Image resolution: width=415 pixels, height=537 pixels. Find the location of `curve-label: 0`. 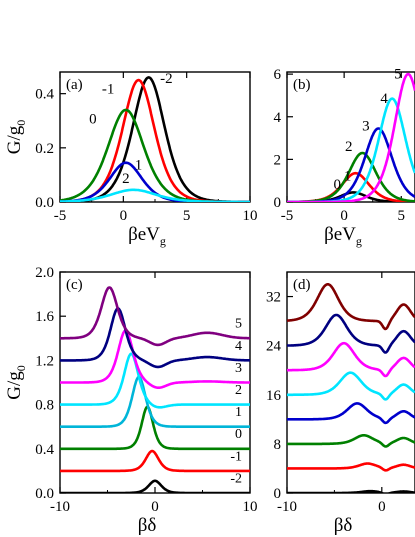

curve-label: 0 is located at coordinates (238, 434).